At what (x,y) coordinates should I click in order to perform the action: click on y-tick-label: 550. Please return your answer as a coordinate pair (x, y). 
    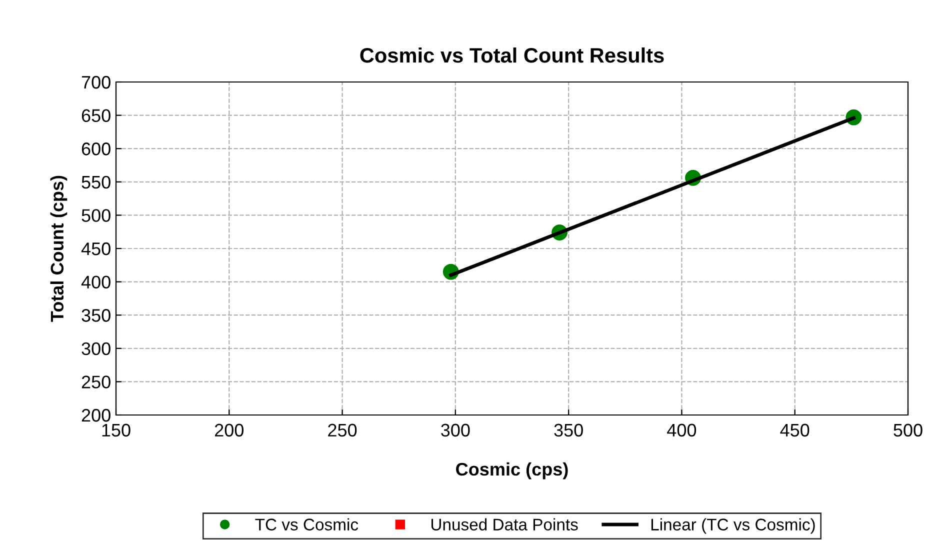
    Looking at the image, I should click on (96, 182).